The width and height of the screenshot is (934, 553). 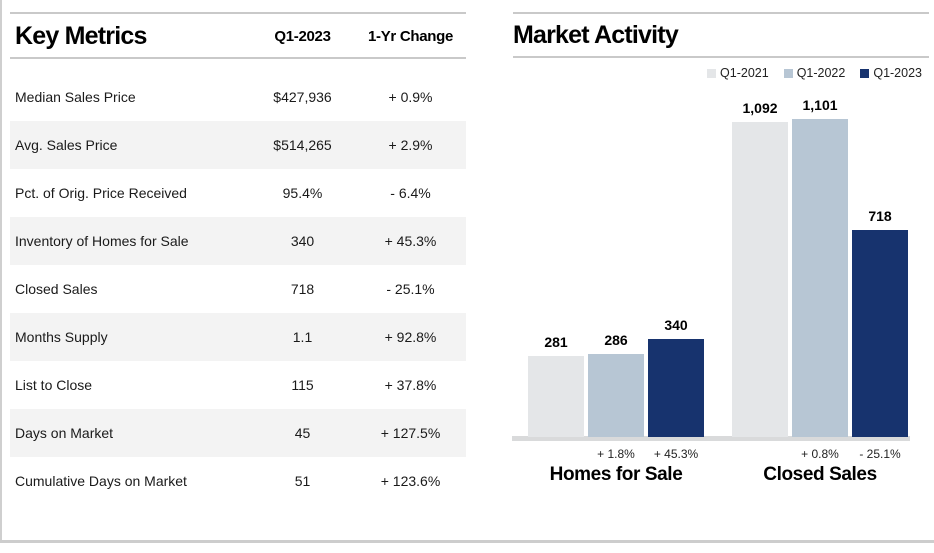 What do you see at coordinates (821, 73) in the screenshot?
I see `legend-label: Q1-2022` at bounding box center [821, 73].